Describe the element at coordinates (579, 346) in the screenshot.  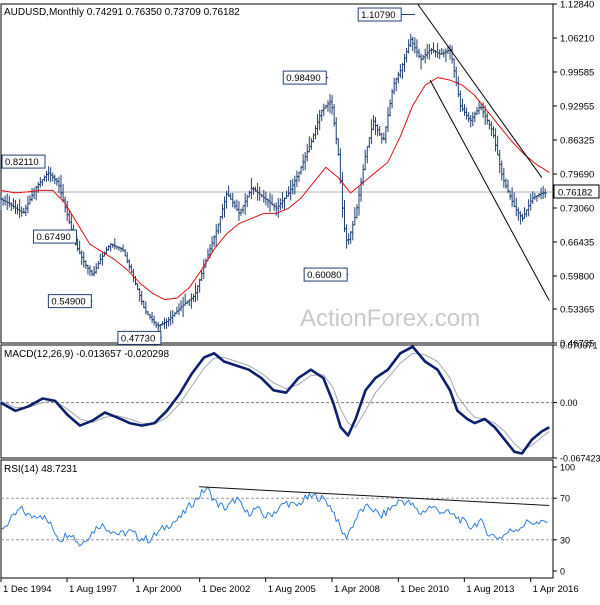
I see `macd-y-tick-label: 0.070071` at that location.